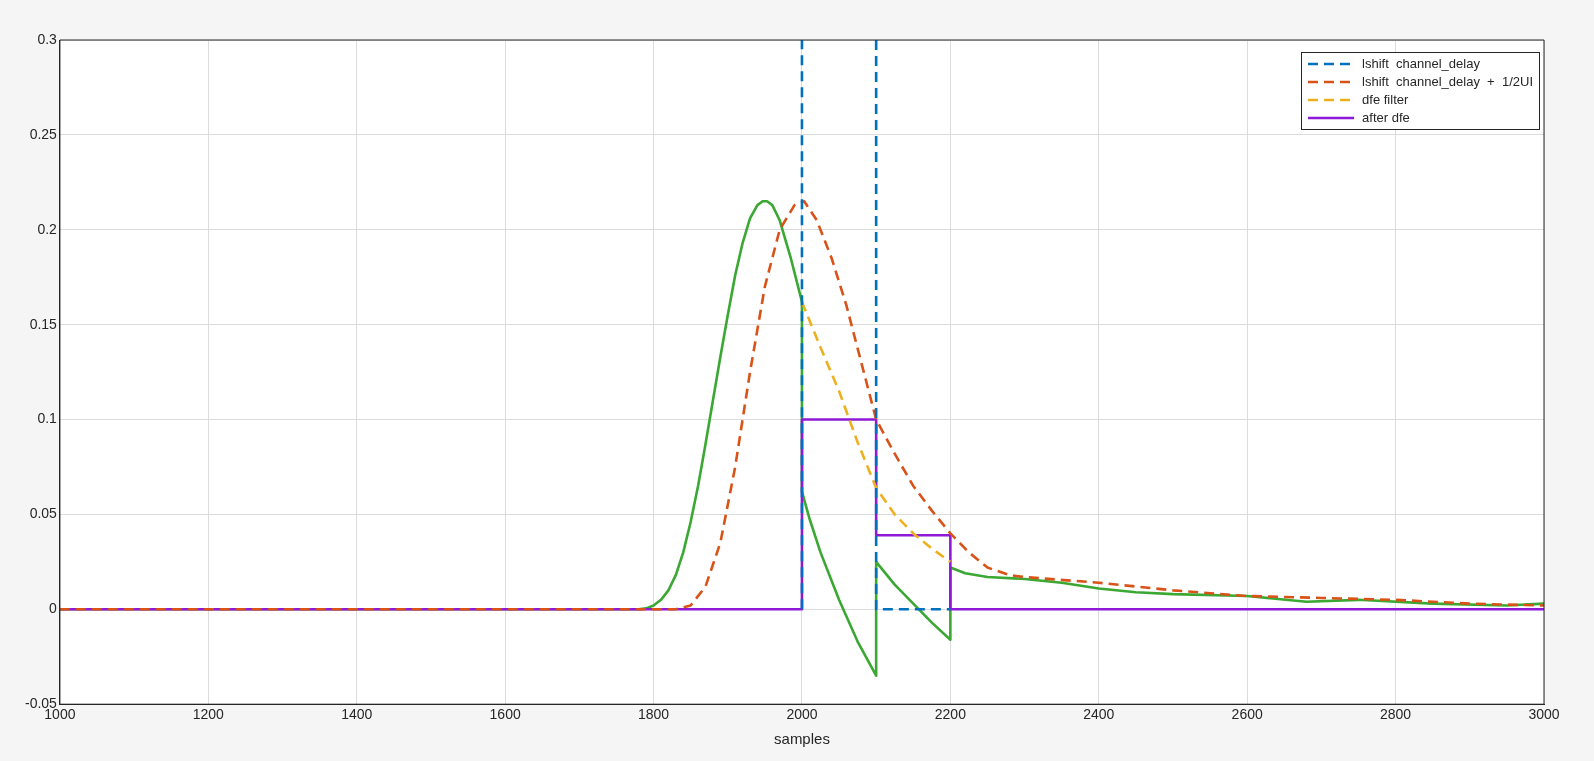 Image resolution: width=1594 pixels, height=761 pixels. I want to click on x-tick-label: 2800, so click(1396, 714).